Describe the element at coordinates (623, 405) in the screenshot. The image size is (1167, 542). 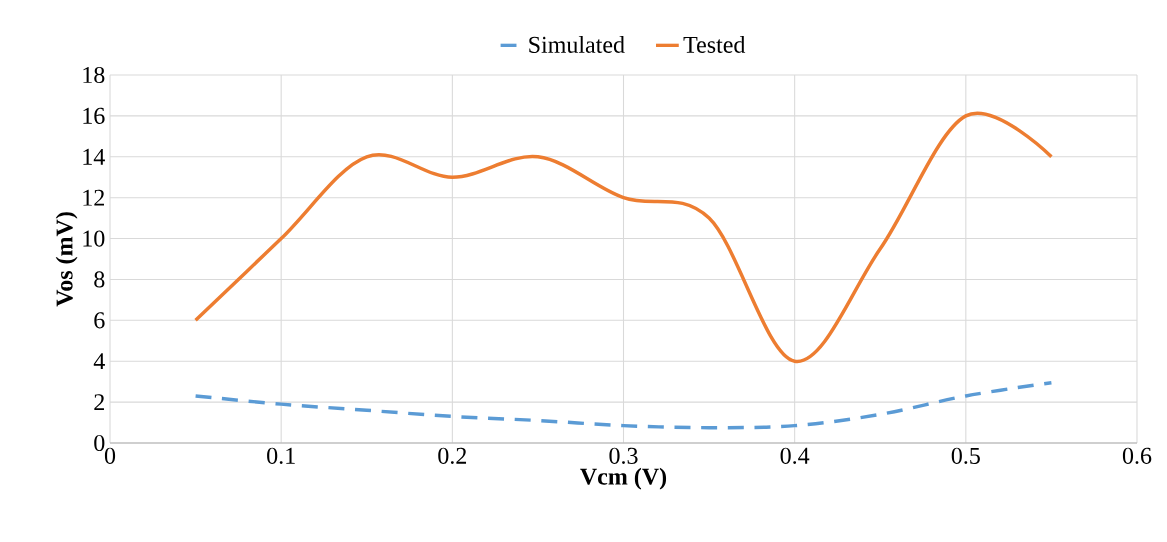
I see `line-series` at that location.